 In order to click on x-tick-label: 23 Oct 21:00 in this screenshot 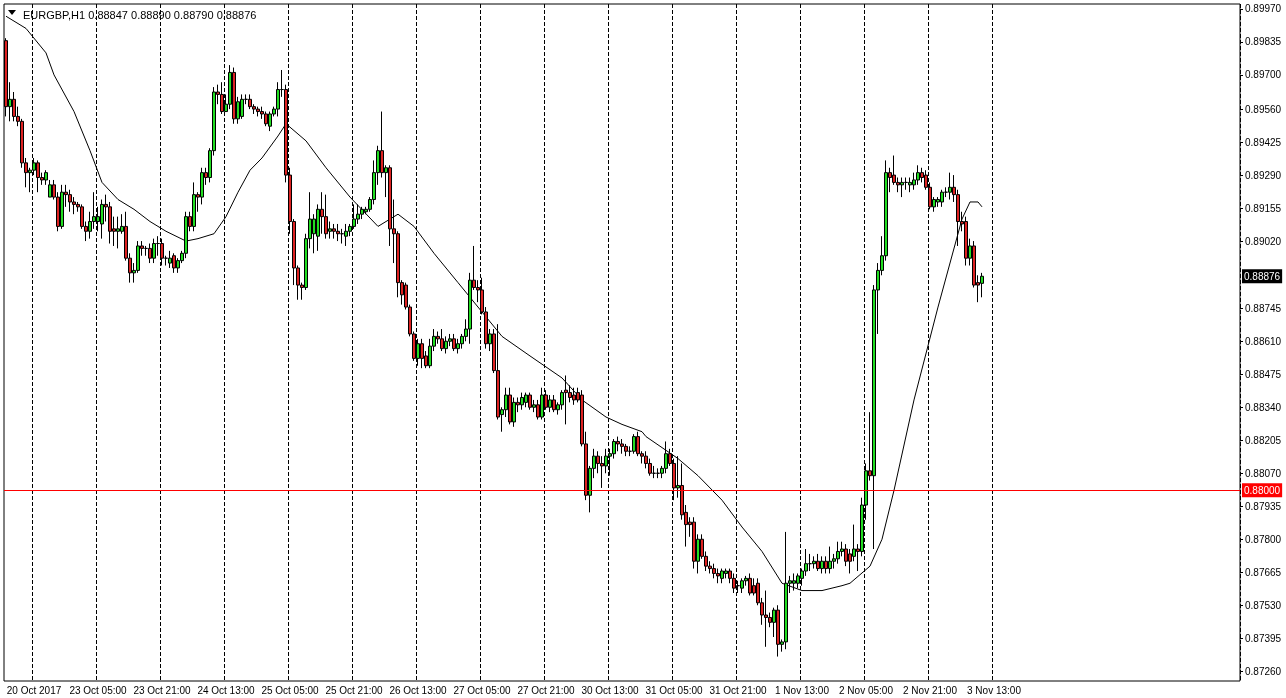, I will do `click(162, 690)`.